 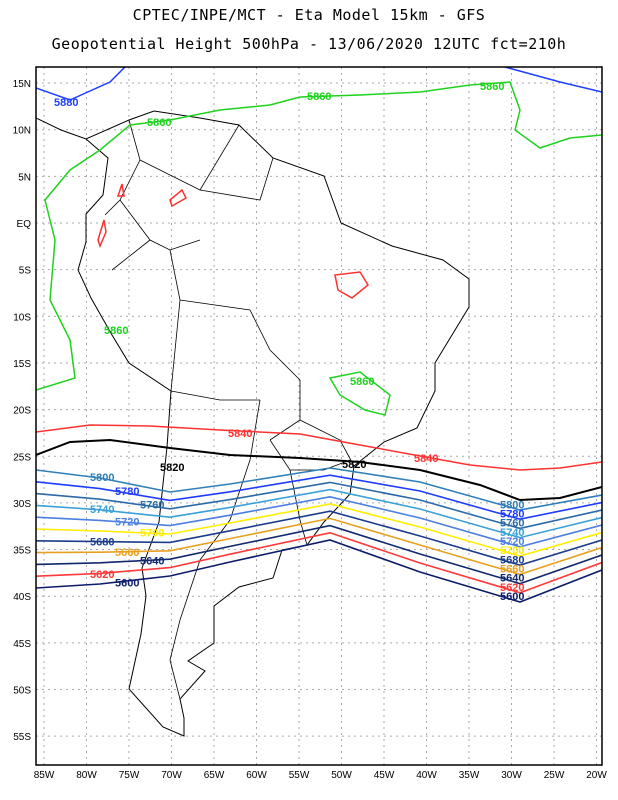 What do you see at coordinates (172, 468) in the screenshot?
I see `label-5820-west: 5820` at bounding box center [172, 468].